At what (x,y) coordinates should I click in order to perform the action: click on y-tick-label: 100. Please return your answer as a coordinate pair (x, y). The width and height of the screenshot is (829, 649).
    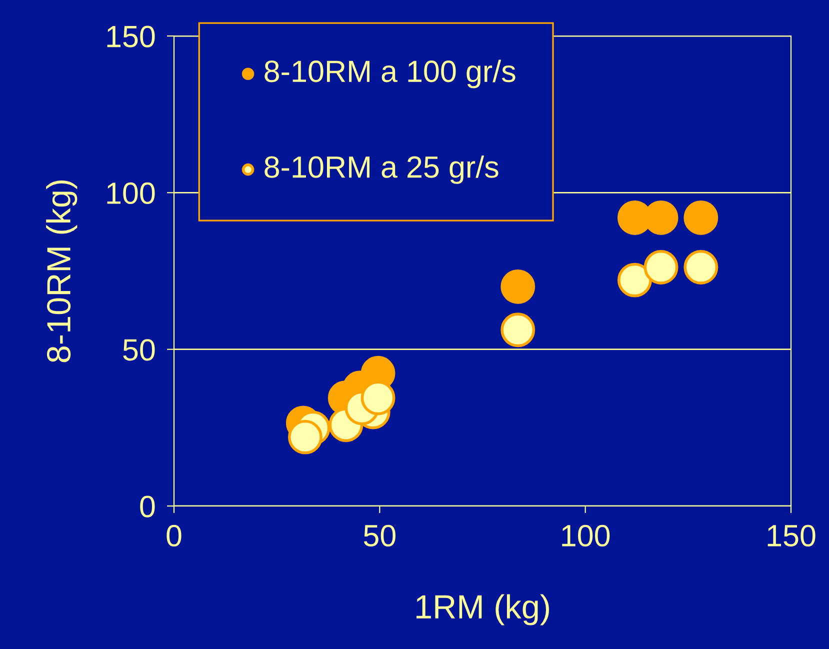
    Looking at the image, I should click on (131, 193).